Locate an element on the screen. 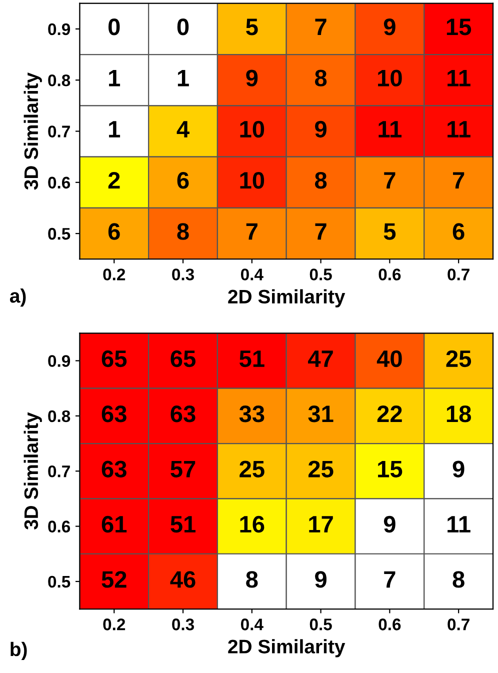 This screenshot has height=673, width=498. data-label: 40 is located at coordinates (389, 359).